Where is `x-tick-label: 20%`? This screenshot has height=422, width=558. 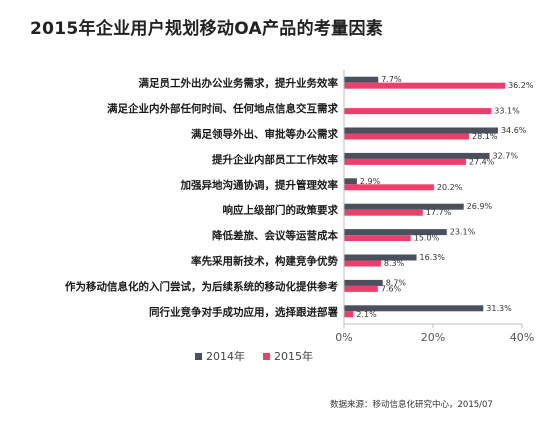 x-tick-label: 20% is located at coordinates (433, 337).